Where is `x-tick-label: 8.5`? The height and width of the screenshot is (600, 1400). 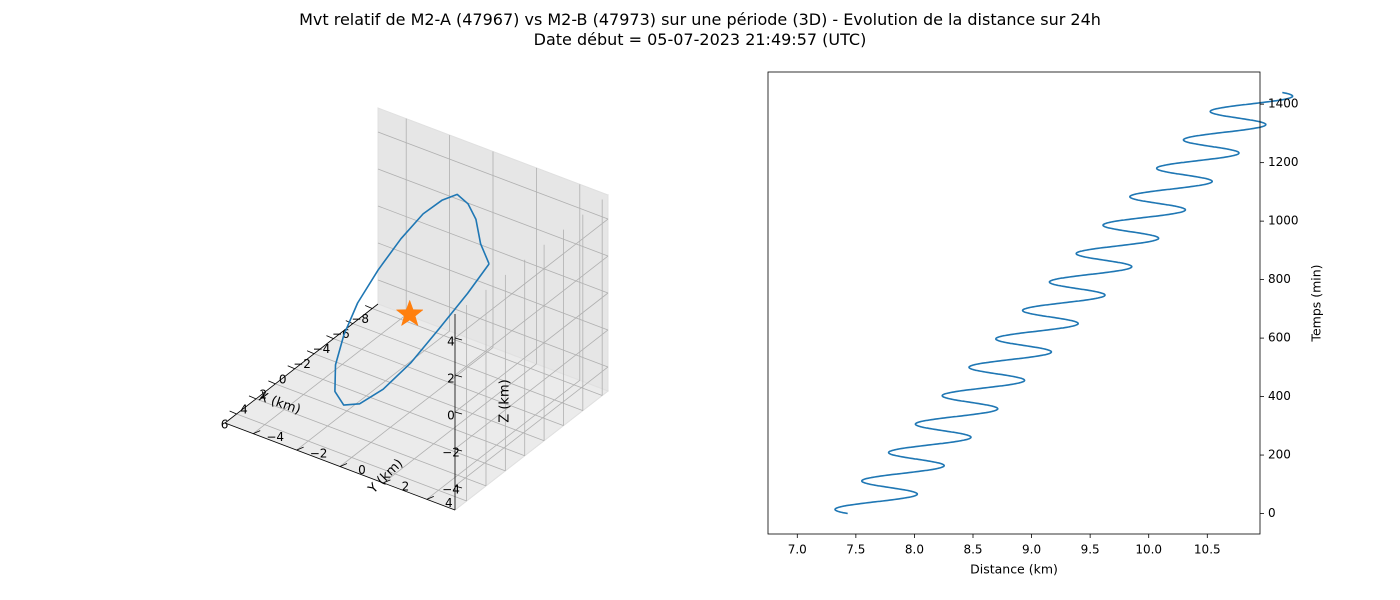 x-tick-label: 8.5 is located at coordinates (972, 550).